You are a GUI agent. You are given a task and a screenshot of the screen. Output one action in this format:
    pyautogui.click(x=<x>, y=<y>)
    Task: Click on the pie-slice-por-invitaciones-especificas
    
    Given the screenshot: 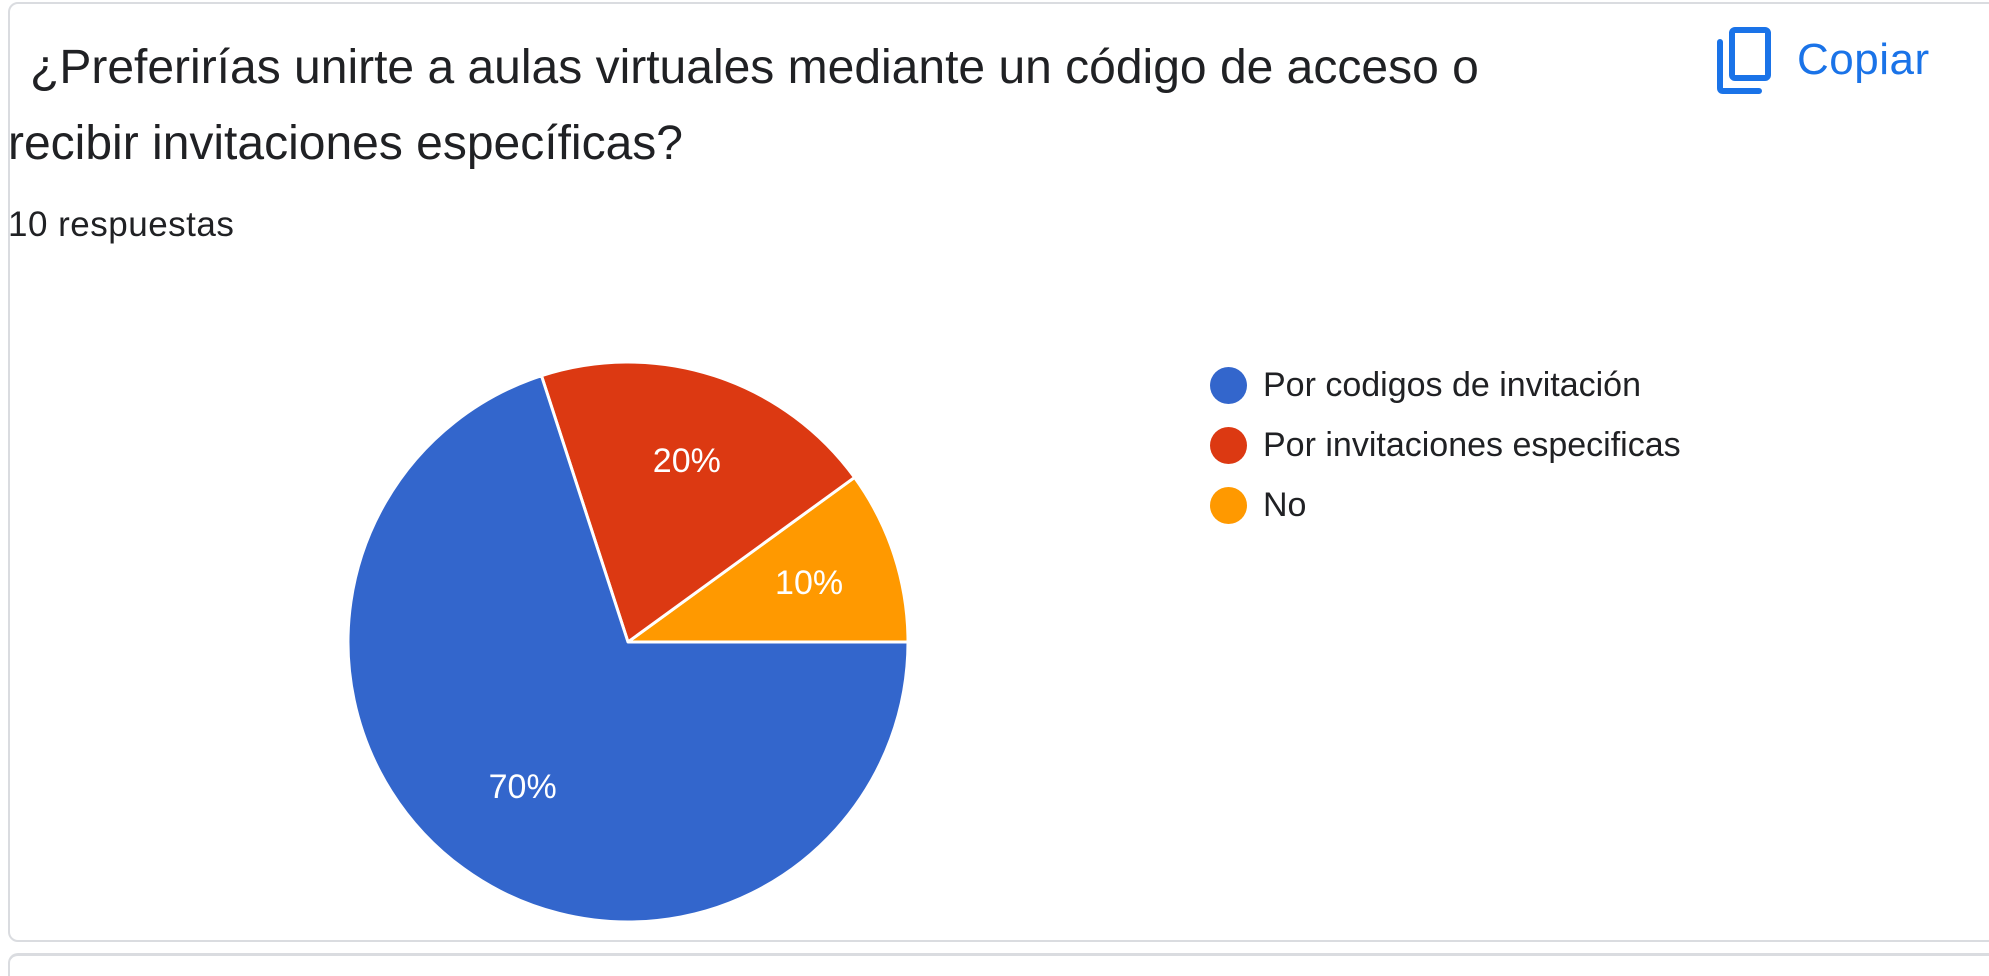 What is the action you would take?
    pyautogui.click(x=698, y=502)
    